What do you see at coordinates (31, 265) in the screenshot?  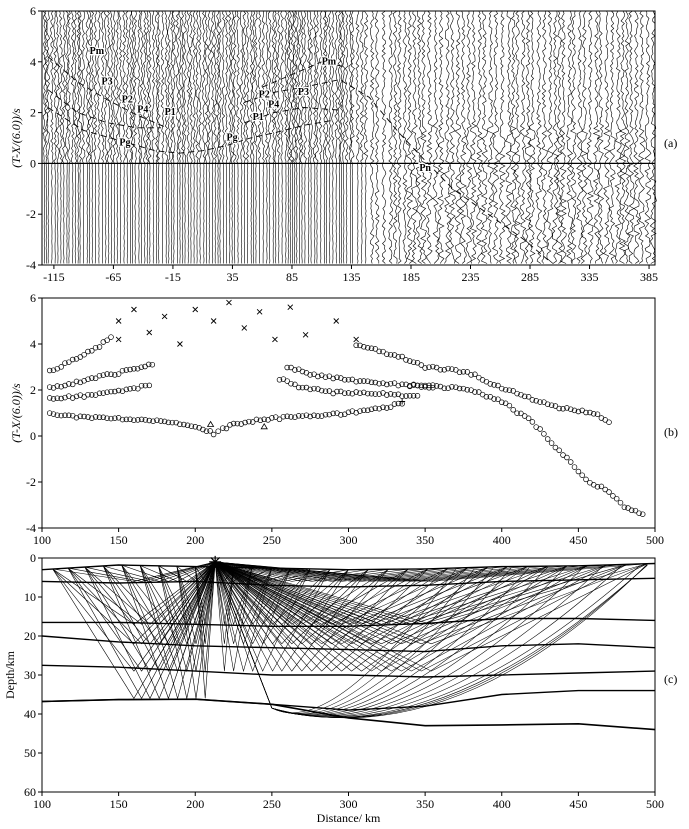 I see `y-tick-label: -4` at bounding box center [31, 265].